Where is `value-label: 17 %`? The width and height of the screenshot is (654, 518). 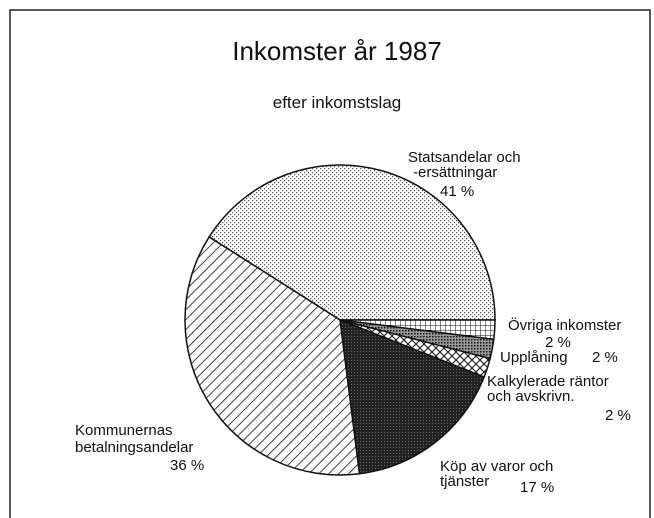 value-label: 17 % is located at coordinates (537, 487).